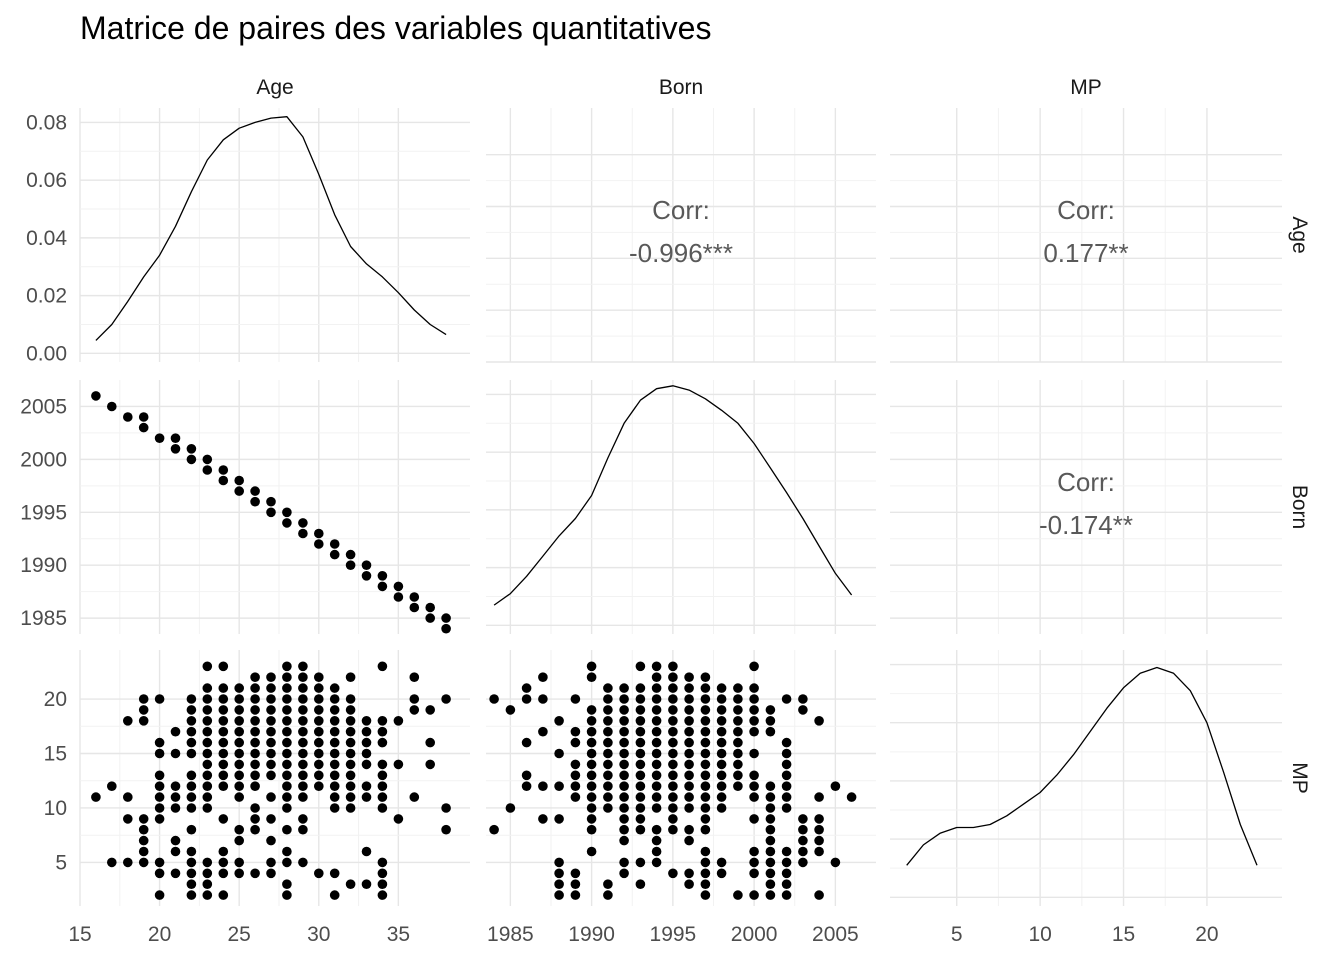 The image size is (1344, 960). What do you see at coordinates (46, 180) in the screenshot?
I see `y-tick-label: 0.06` at bounding box center [46, 180].